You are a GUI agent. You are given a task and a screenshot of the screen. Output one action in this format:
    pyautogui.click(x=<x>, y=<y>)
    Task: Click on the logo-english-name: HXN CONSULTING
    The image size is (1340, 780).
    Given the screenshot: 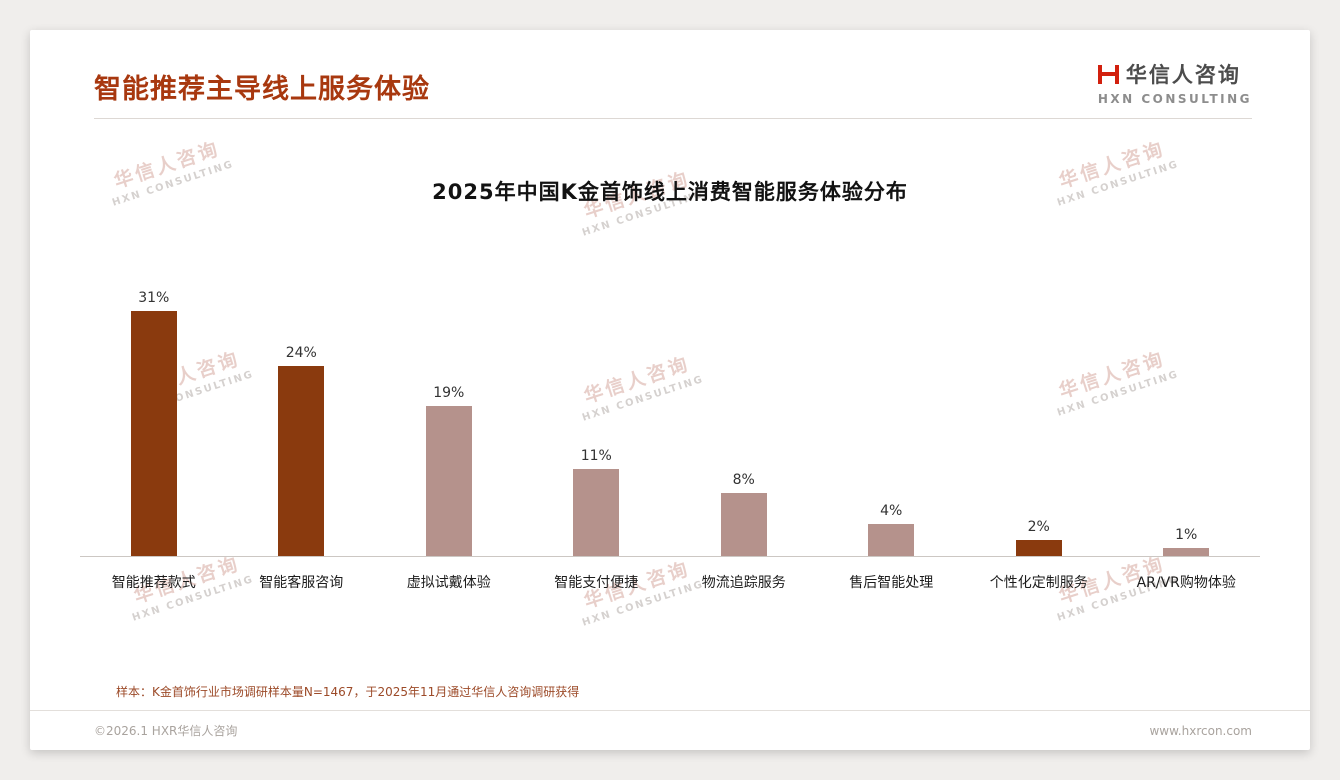 What is the action you would take?
    pyautogui.click(x=1174, y=99)
    